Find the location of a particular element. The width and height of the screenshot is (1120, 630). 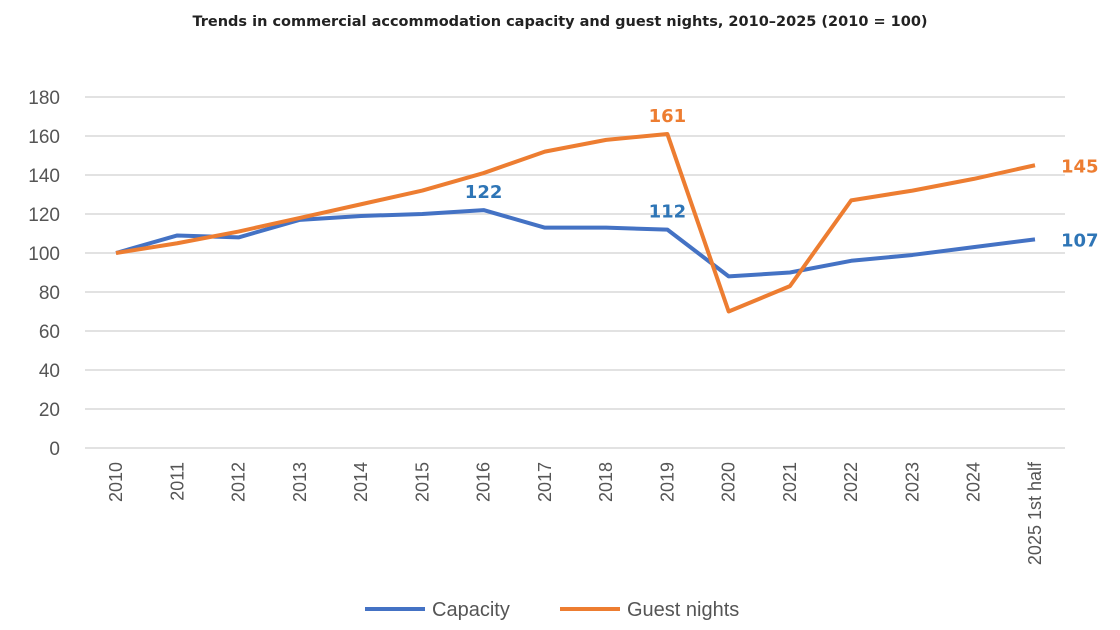

series-line-capacity is located at coordinates (575, 243).